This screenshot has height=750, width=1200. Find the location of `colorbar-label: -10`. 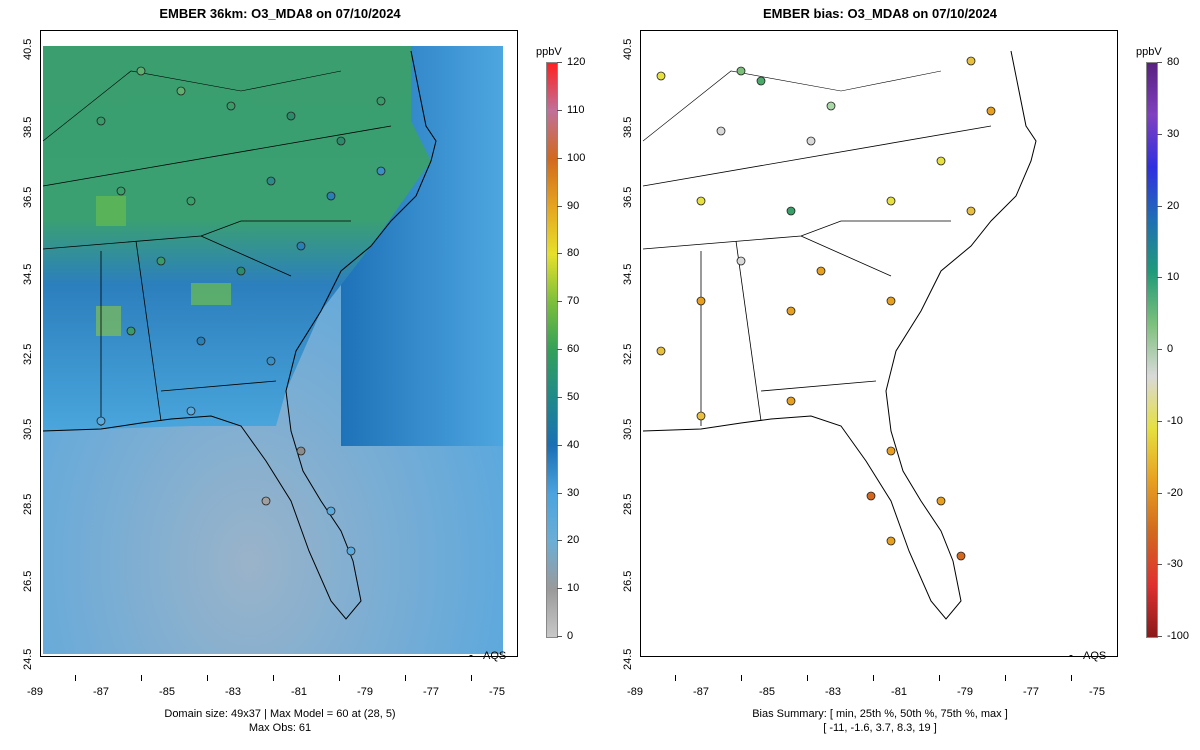

colorbar-label: -10 is located at coordinates (1175, 420).